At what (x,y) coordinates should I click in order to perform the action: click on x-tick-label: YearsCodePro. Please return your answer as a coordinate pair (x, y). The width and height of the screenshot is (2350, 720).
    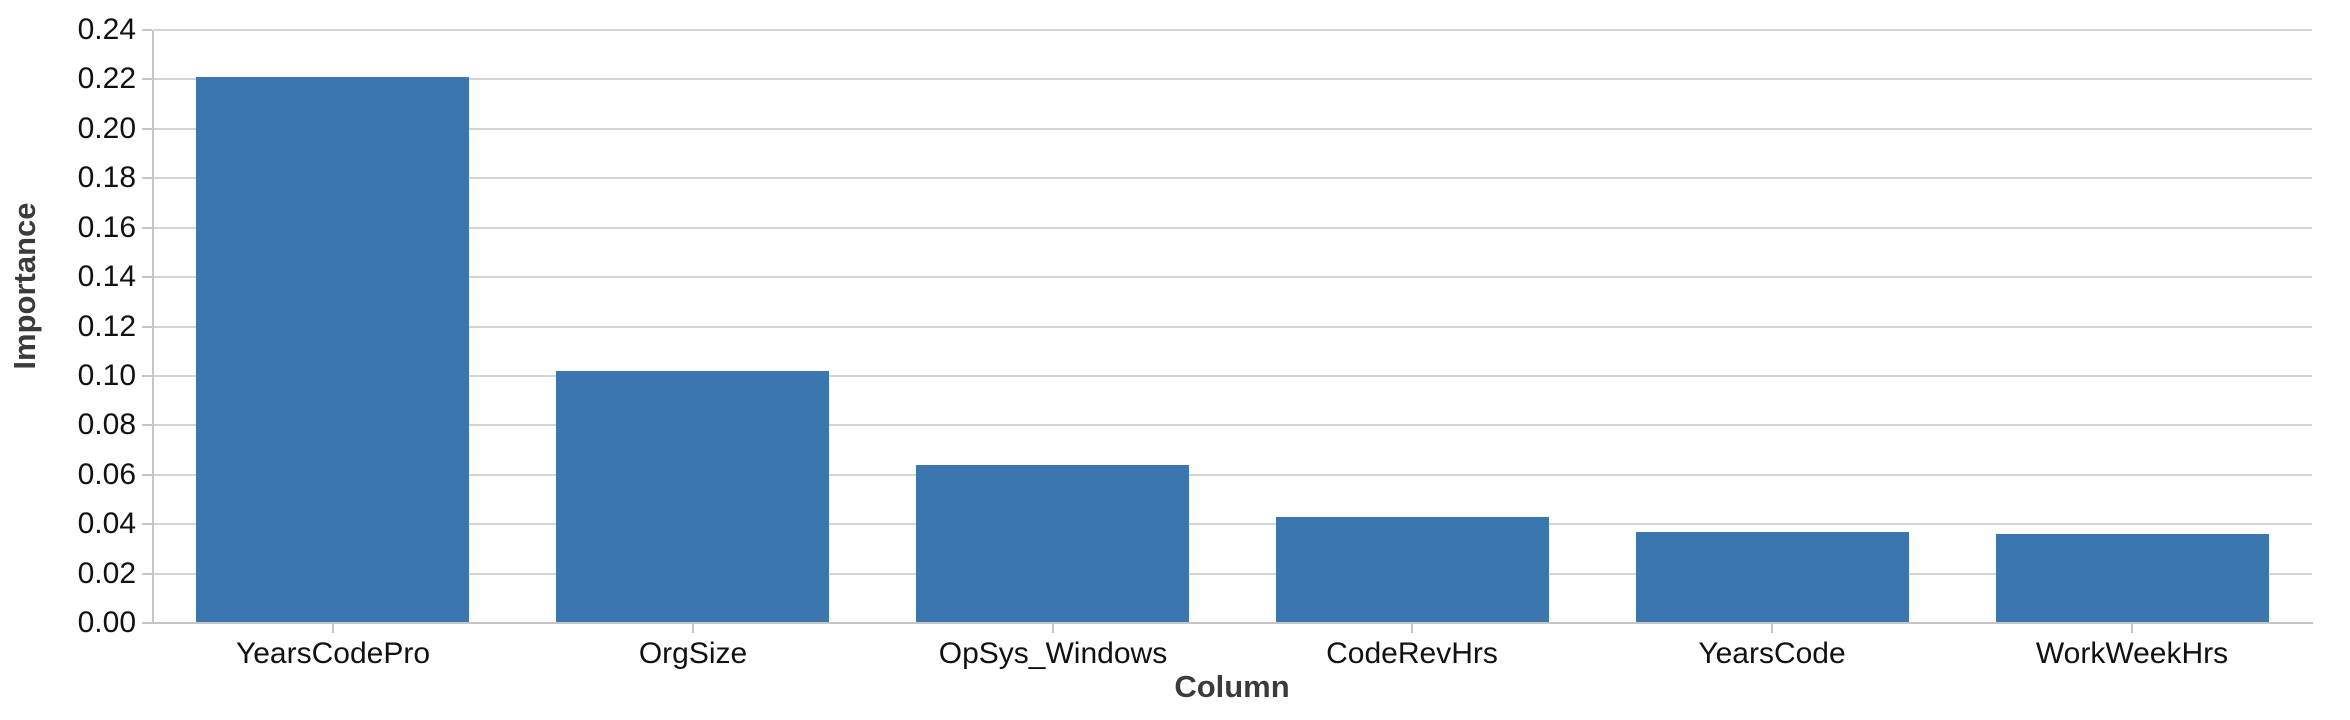
    Looking at the image, I should click on (333, 653).